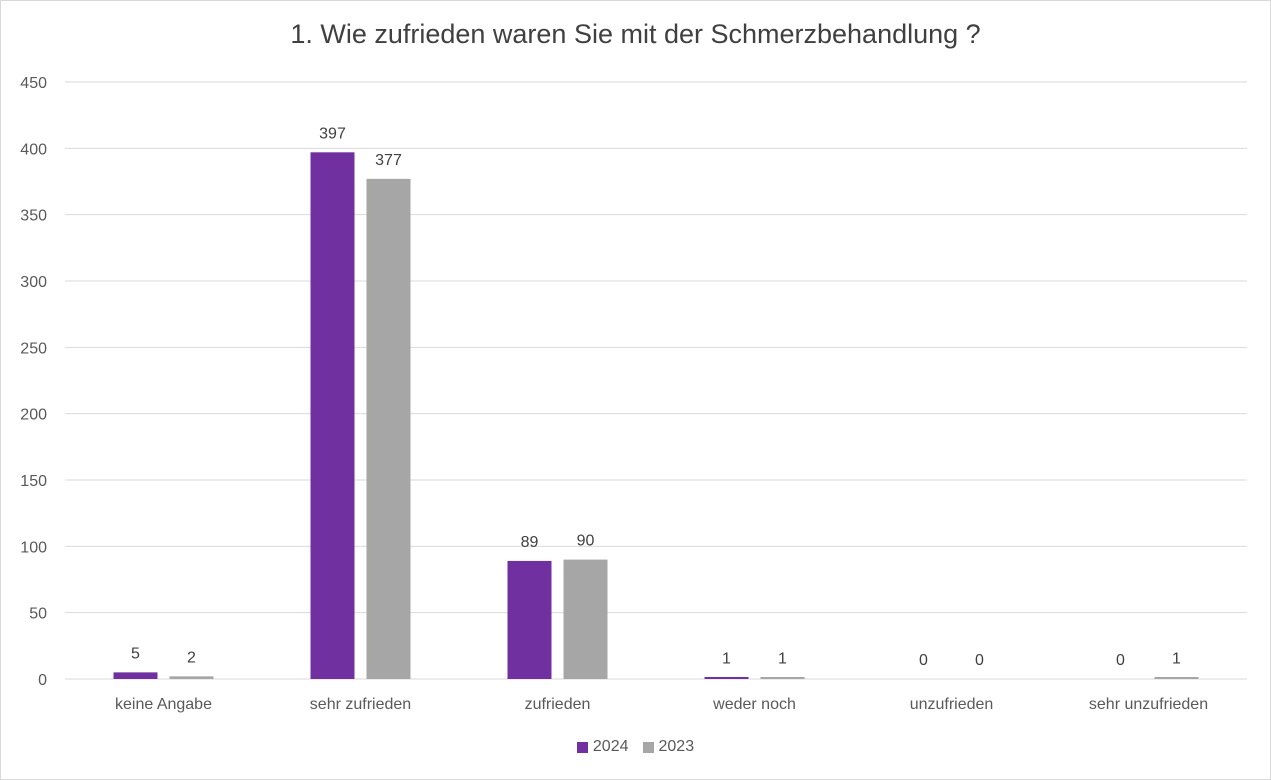 The width and height of the screenshot is (1271, 780). What do you see at coordinates (33, 282) in the screenshot?
I see `y-tick-label: 300` at bounding box center [33, 282].